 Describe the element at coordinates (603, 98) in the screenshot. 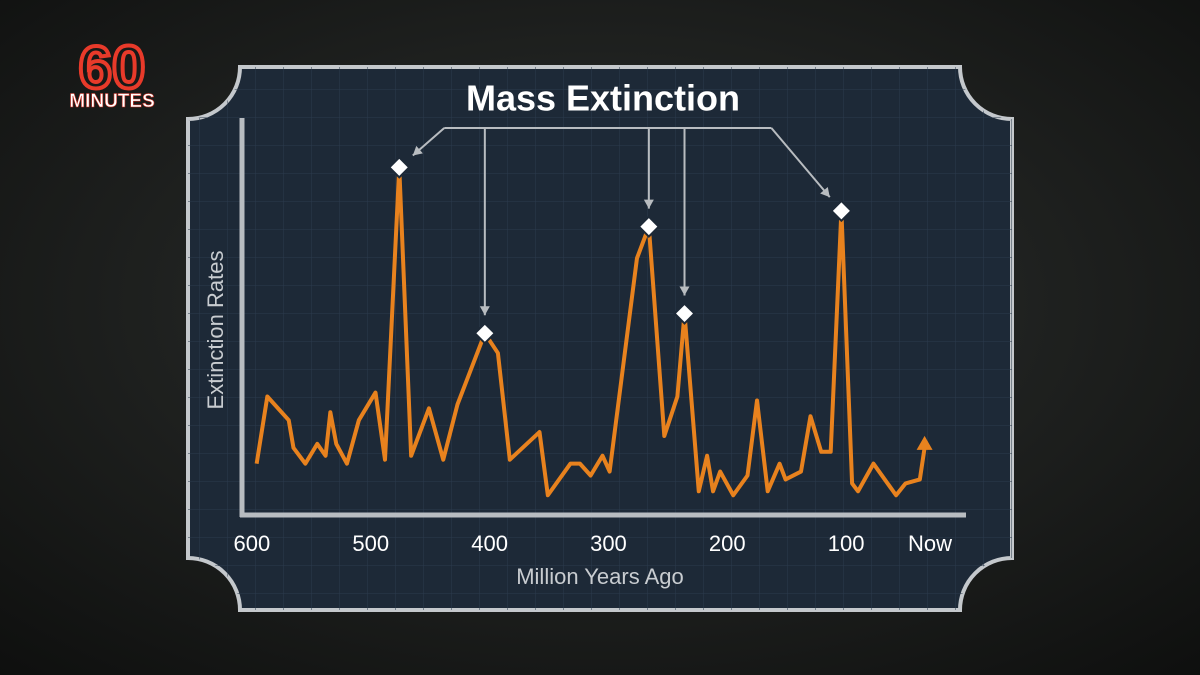

I see `chart-title: Mass Extinction` at that location.